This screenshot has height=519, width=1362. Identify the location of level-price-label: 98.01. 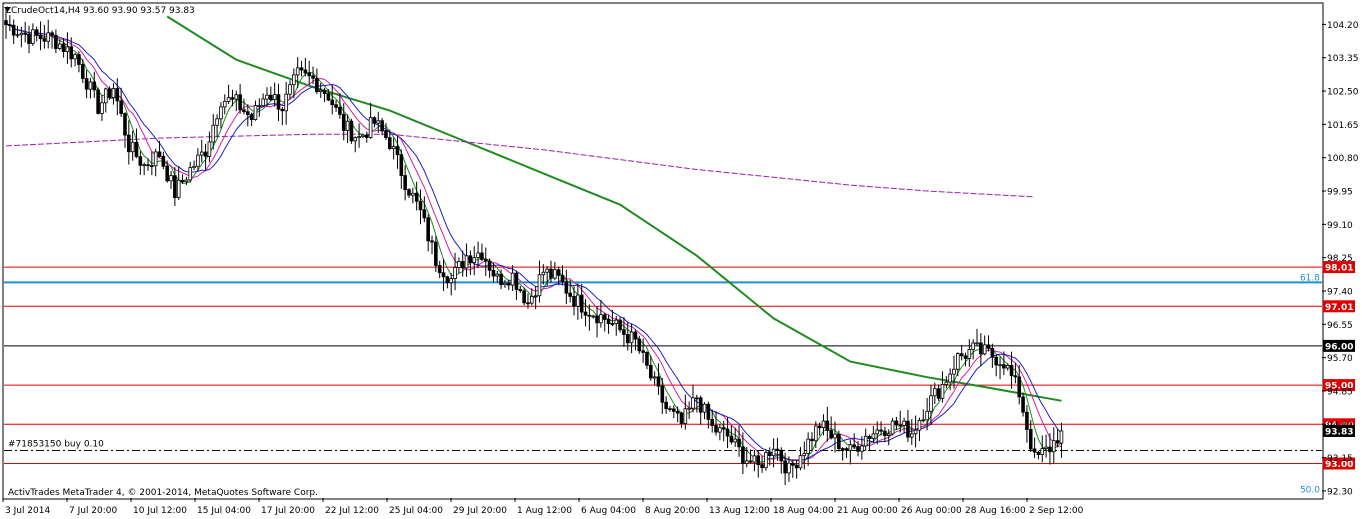
(1339, 269).